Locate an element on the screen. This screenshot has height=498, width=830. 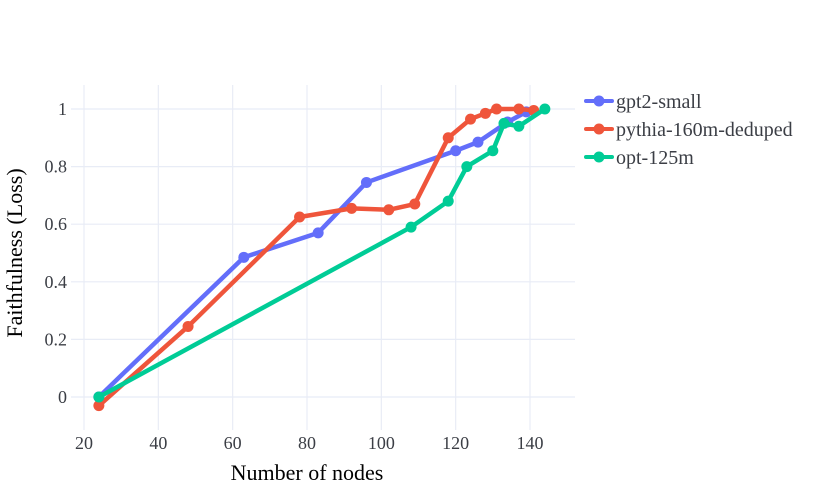
legend-label: pythia-160m-deduped is located at coordinates (704, 130).